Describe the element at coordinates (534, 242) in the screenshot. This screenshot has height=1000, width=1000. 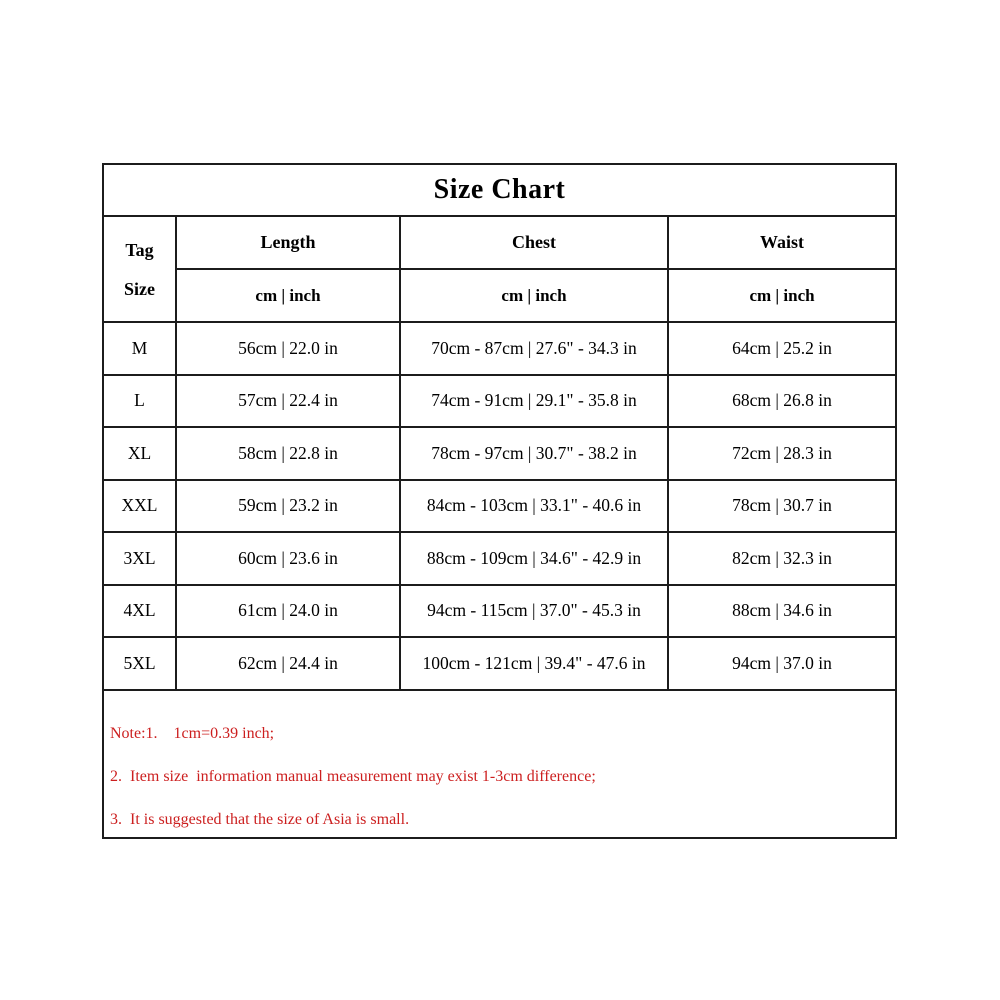
I see `col-header-chest: Chest` at that location.